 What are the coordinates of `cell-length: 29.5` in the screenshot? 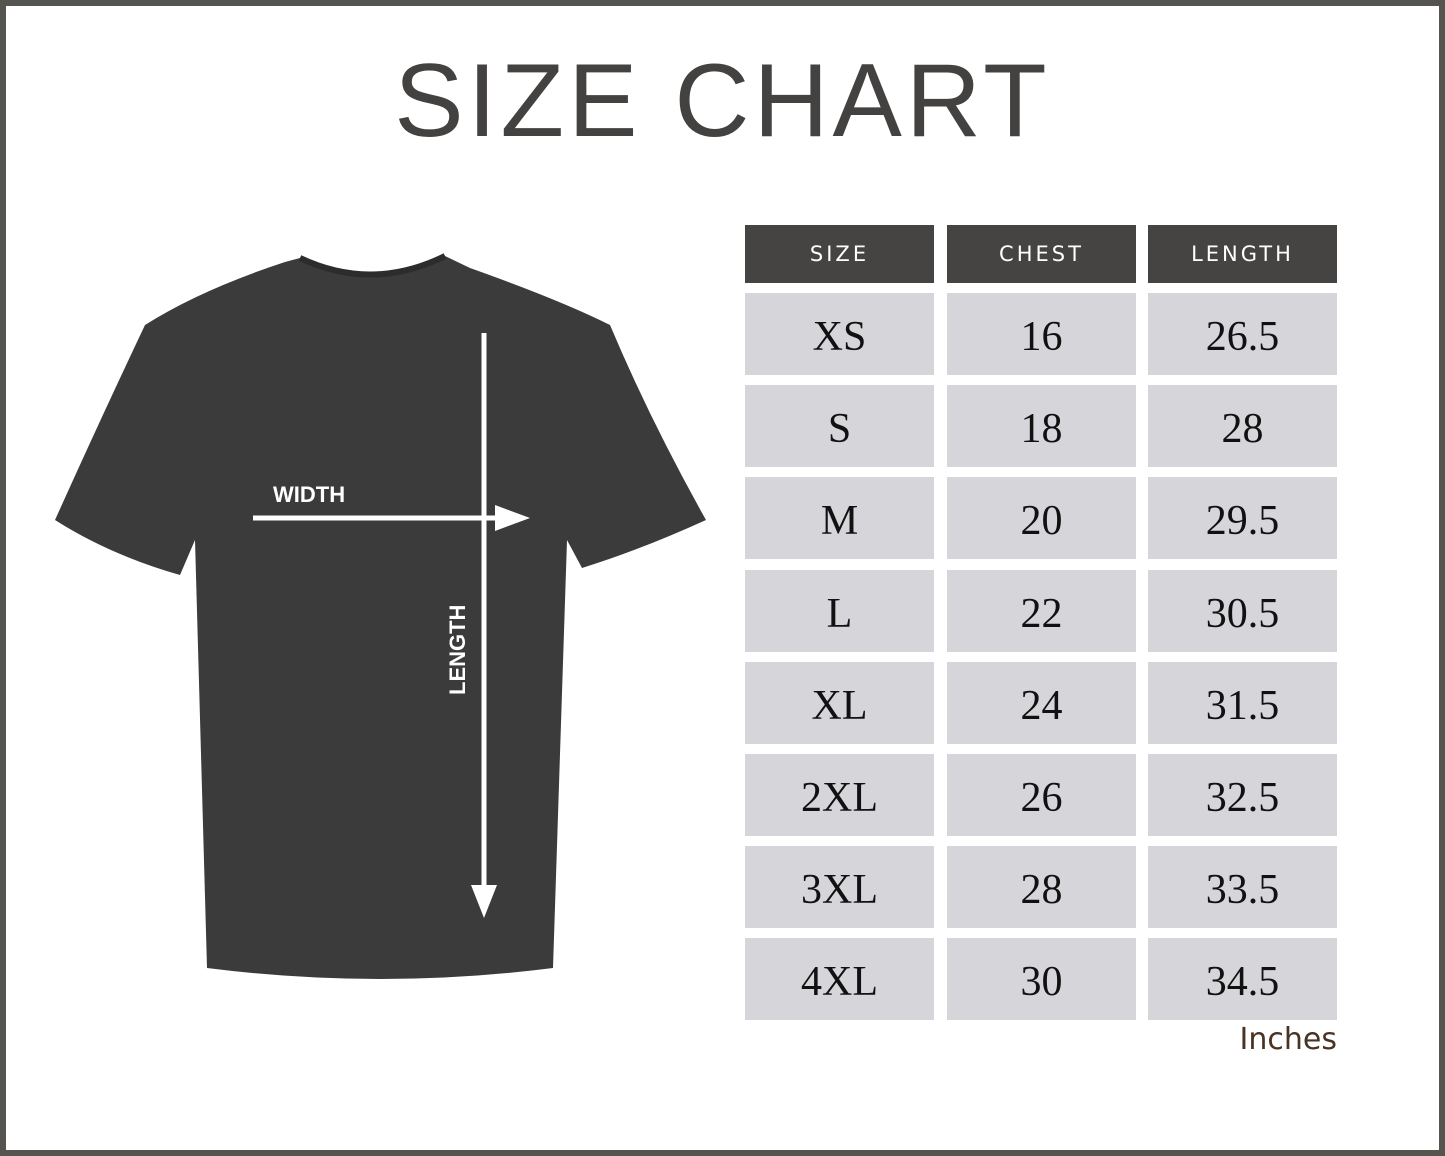 It's located at (1242, 518).